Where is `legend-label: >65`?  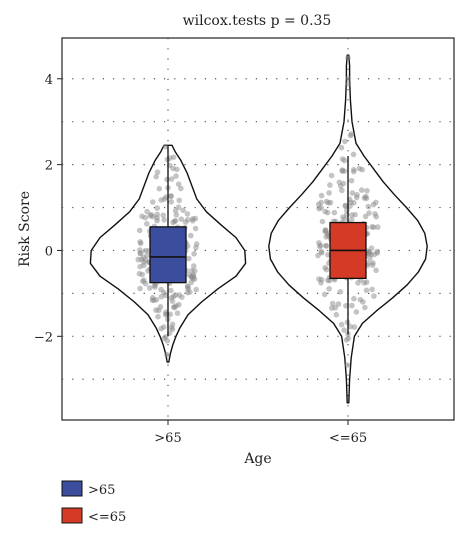 legend-label: >65 is located at coordinates (101, 490).